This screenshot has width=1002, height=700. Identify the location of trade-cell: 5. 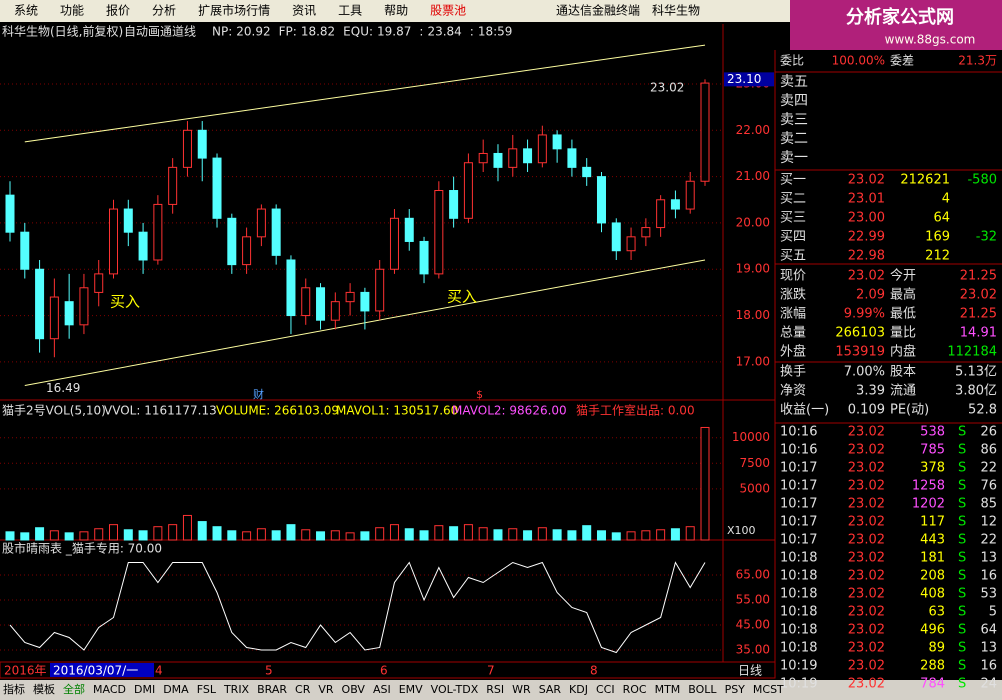
(993, 612).